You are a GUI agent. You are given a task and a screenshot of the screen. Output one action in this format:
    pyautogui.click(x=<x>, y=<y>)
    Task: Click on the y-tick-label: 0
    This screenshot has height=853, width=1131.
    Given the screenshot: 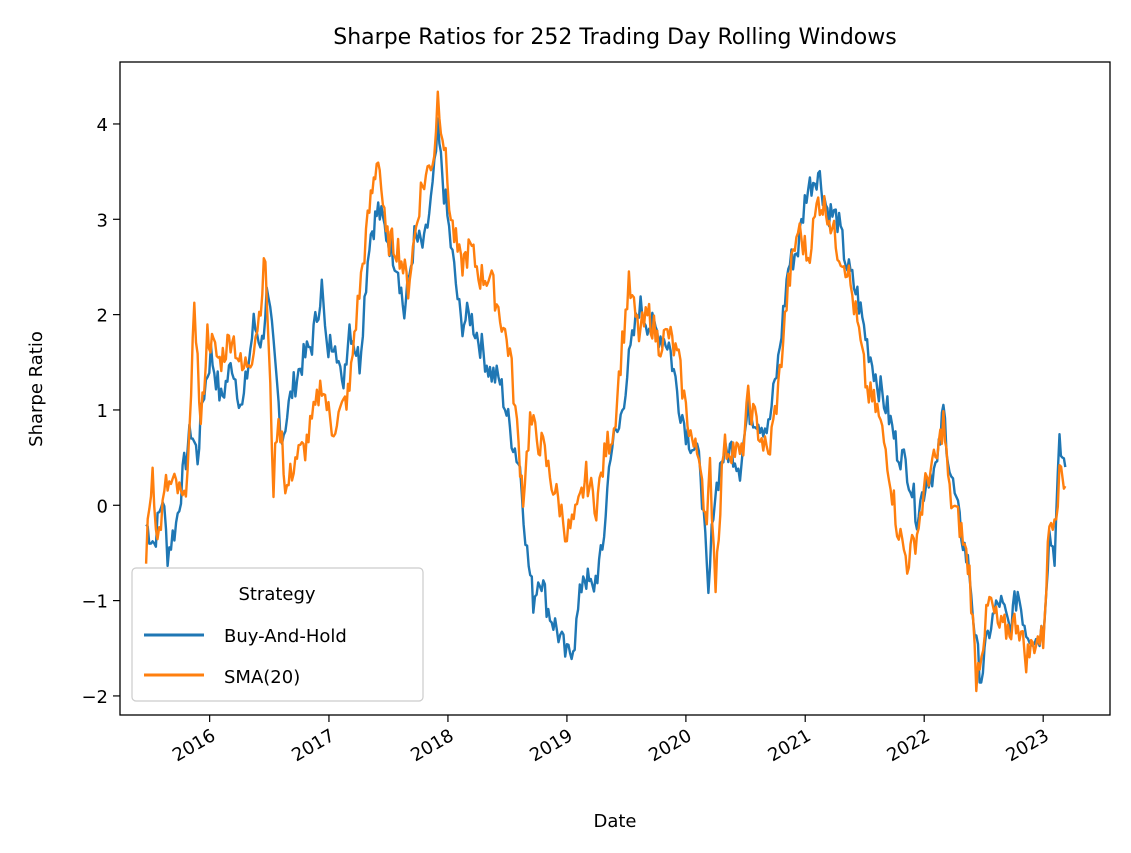 What is the action you would take?
    pyautogui.click(x=102, y=506)
    